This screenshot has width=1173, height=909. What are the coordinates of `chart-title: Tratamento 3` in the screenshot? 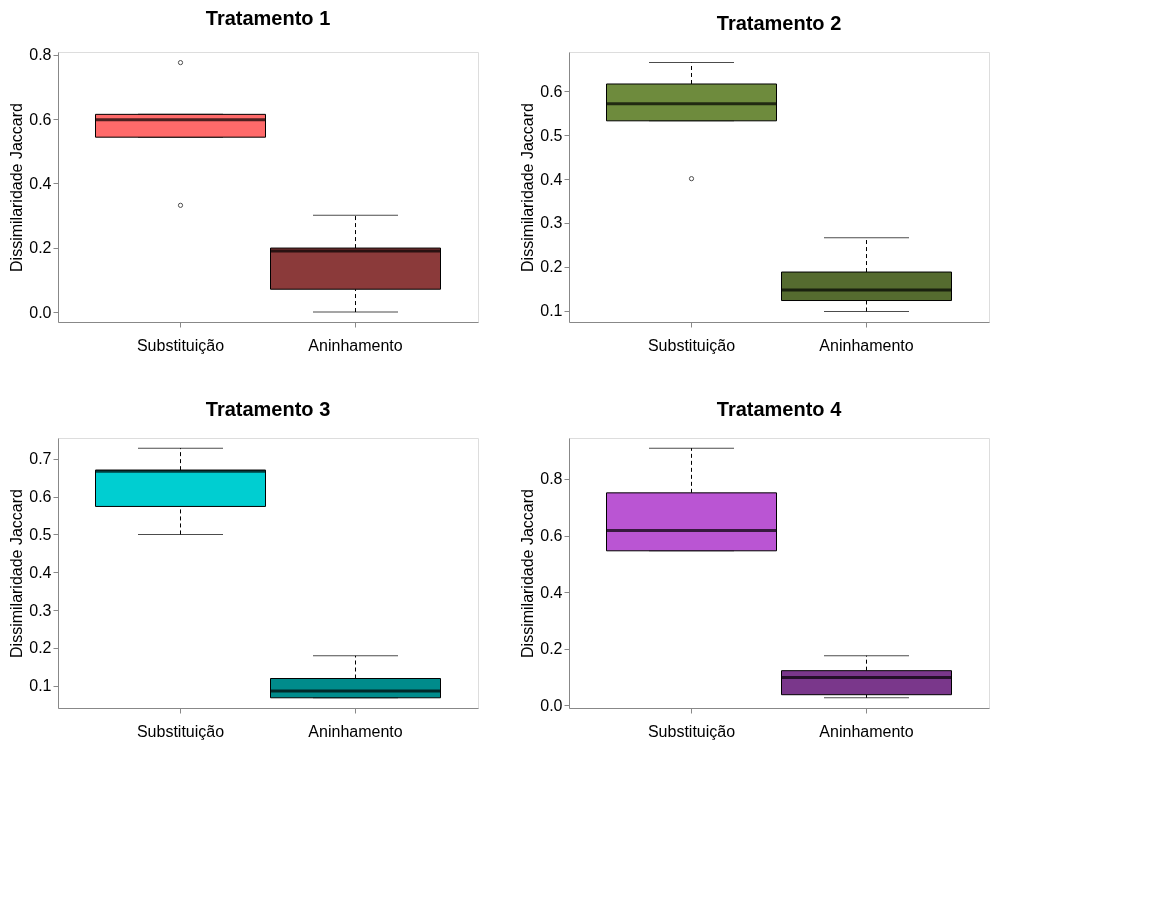 It's located at (268, 409).